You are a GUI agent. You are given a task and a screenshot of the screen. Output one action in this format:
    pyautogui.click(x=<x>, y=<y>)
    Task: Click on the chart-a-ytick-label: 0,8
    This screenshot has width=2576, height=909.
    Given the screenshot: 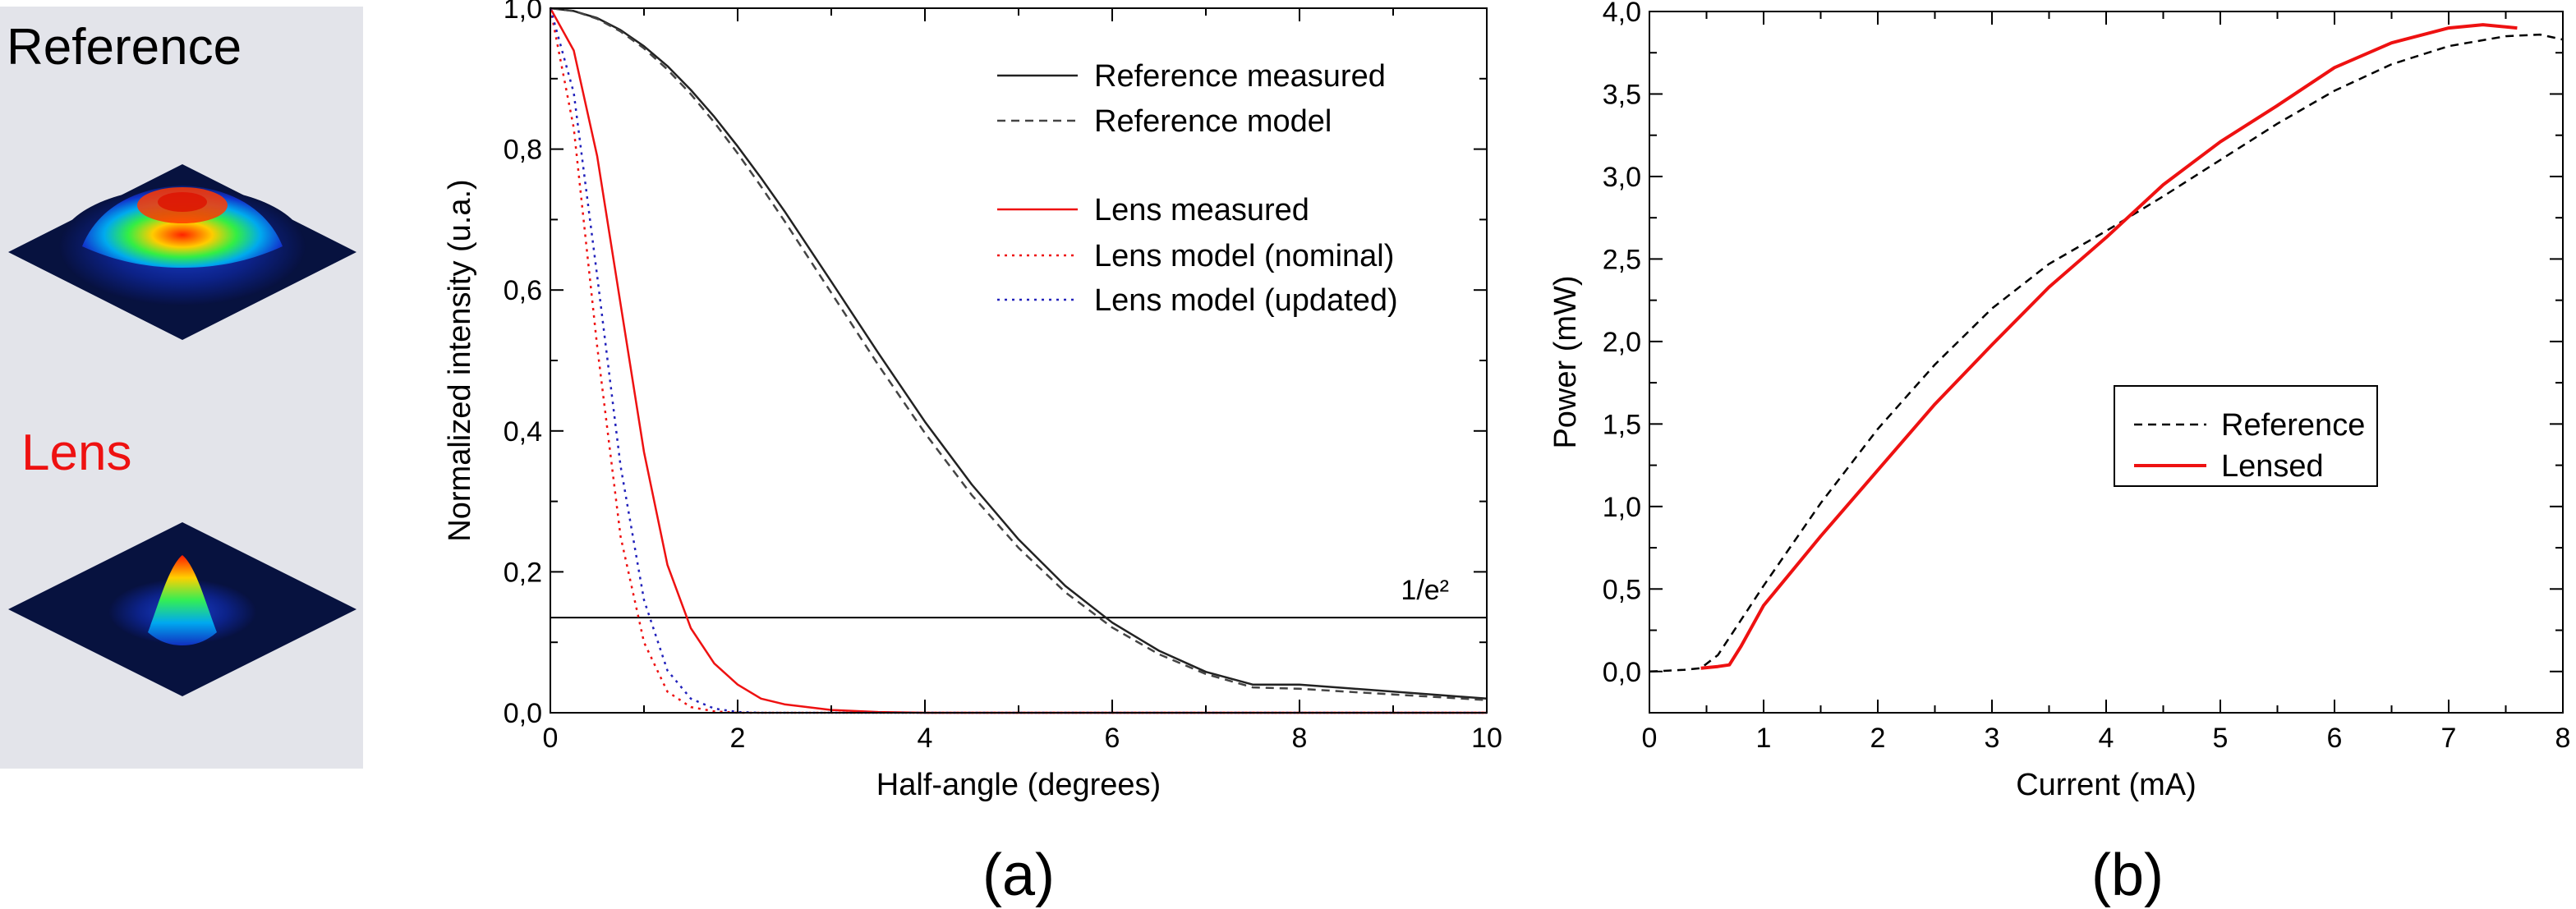 What is the action you would take?
    pyautogui.click(x=523, y=150)
    